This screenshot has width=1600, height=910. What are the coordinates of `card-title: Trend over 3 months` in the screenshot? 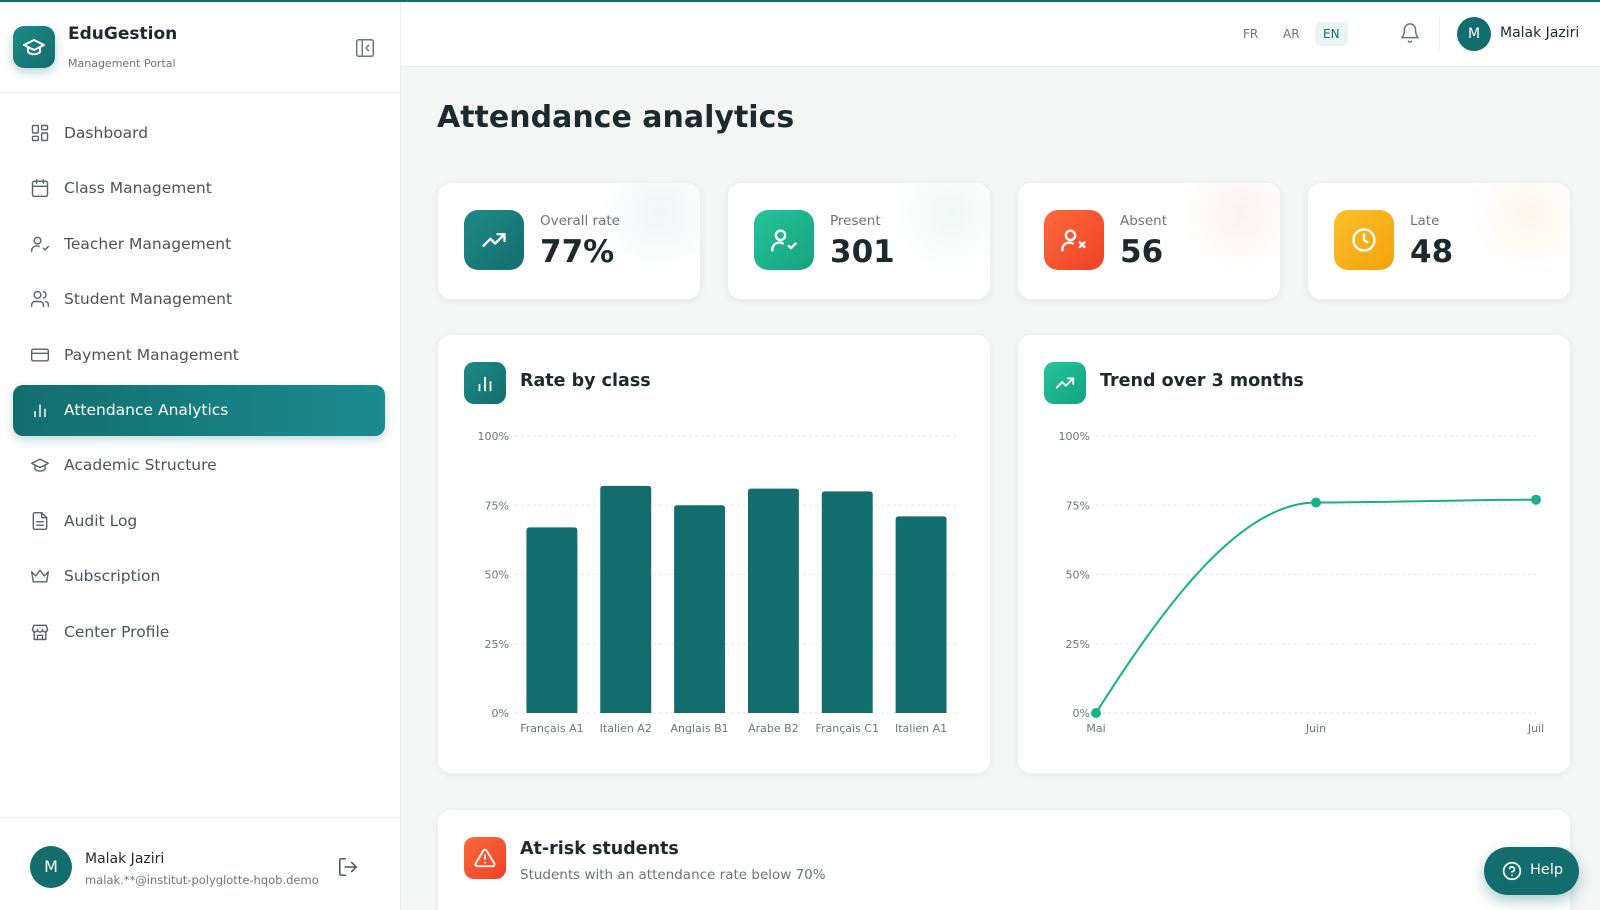 It's located at (1202, 381).